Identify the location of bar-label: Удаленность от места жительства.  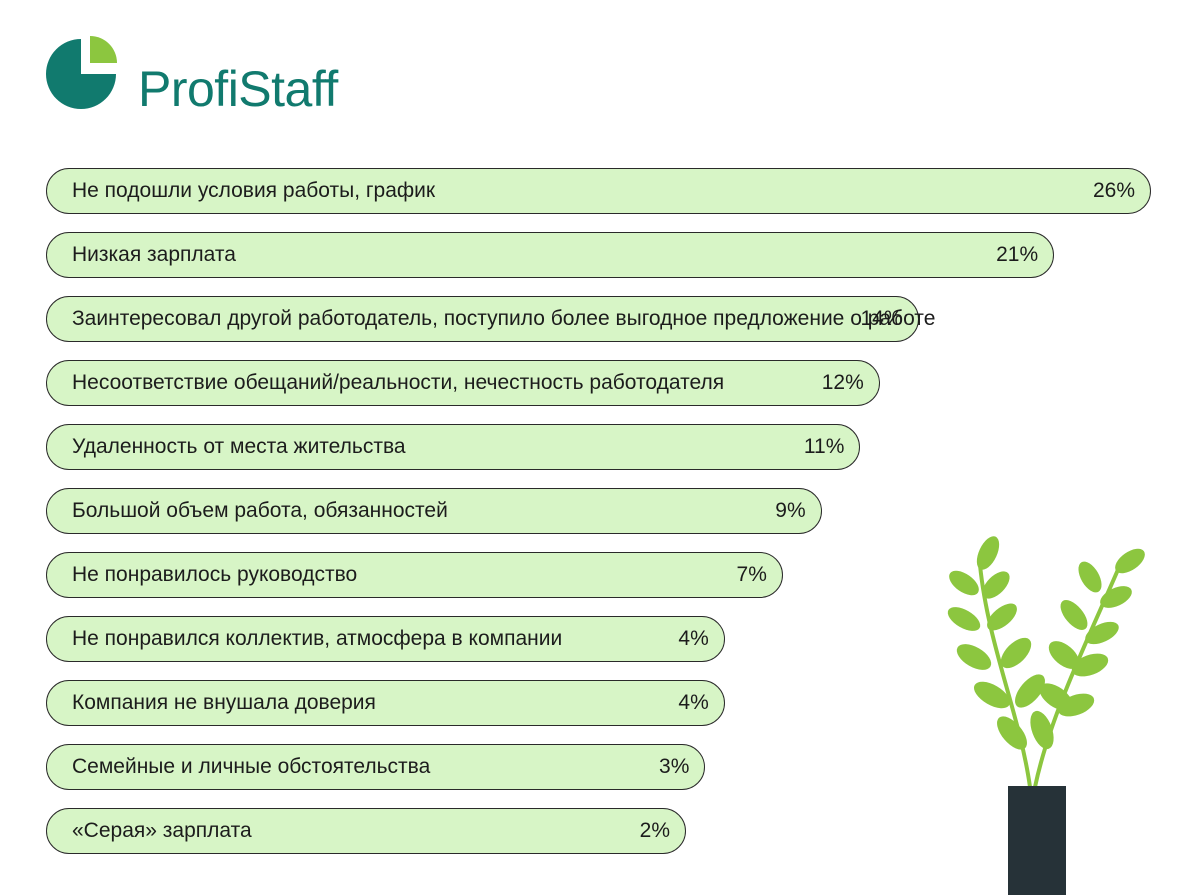
(239, 446).